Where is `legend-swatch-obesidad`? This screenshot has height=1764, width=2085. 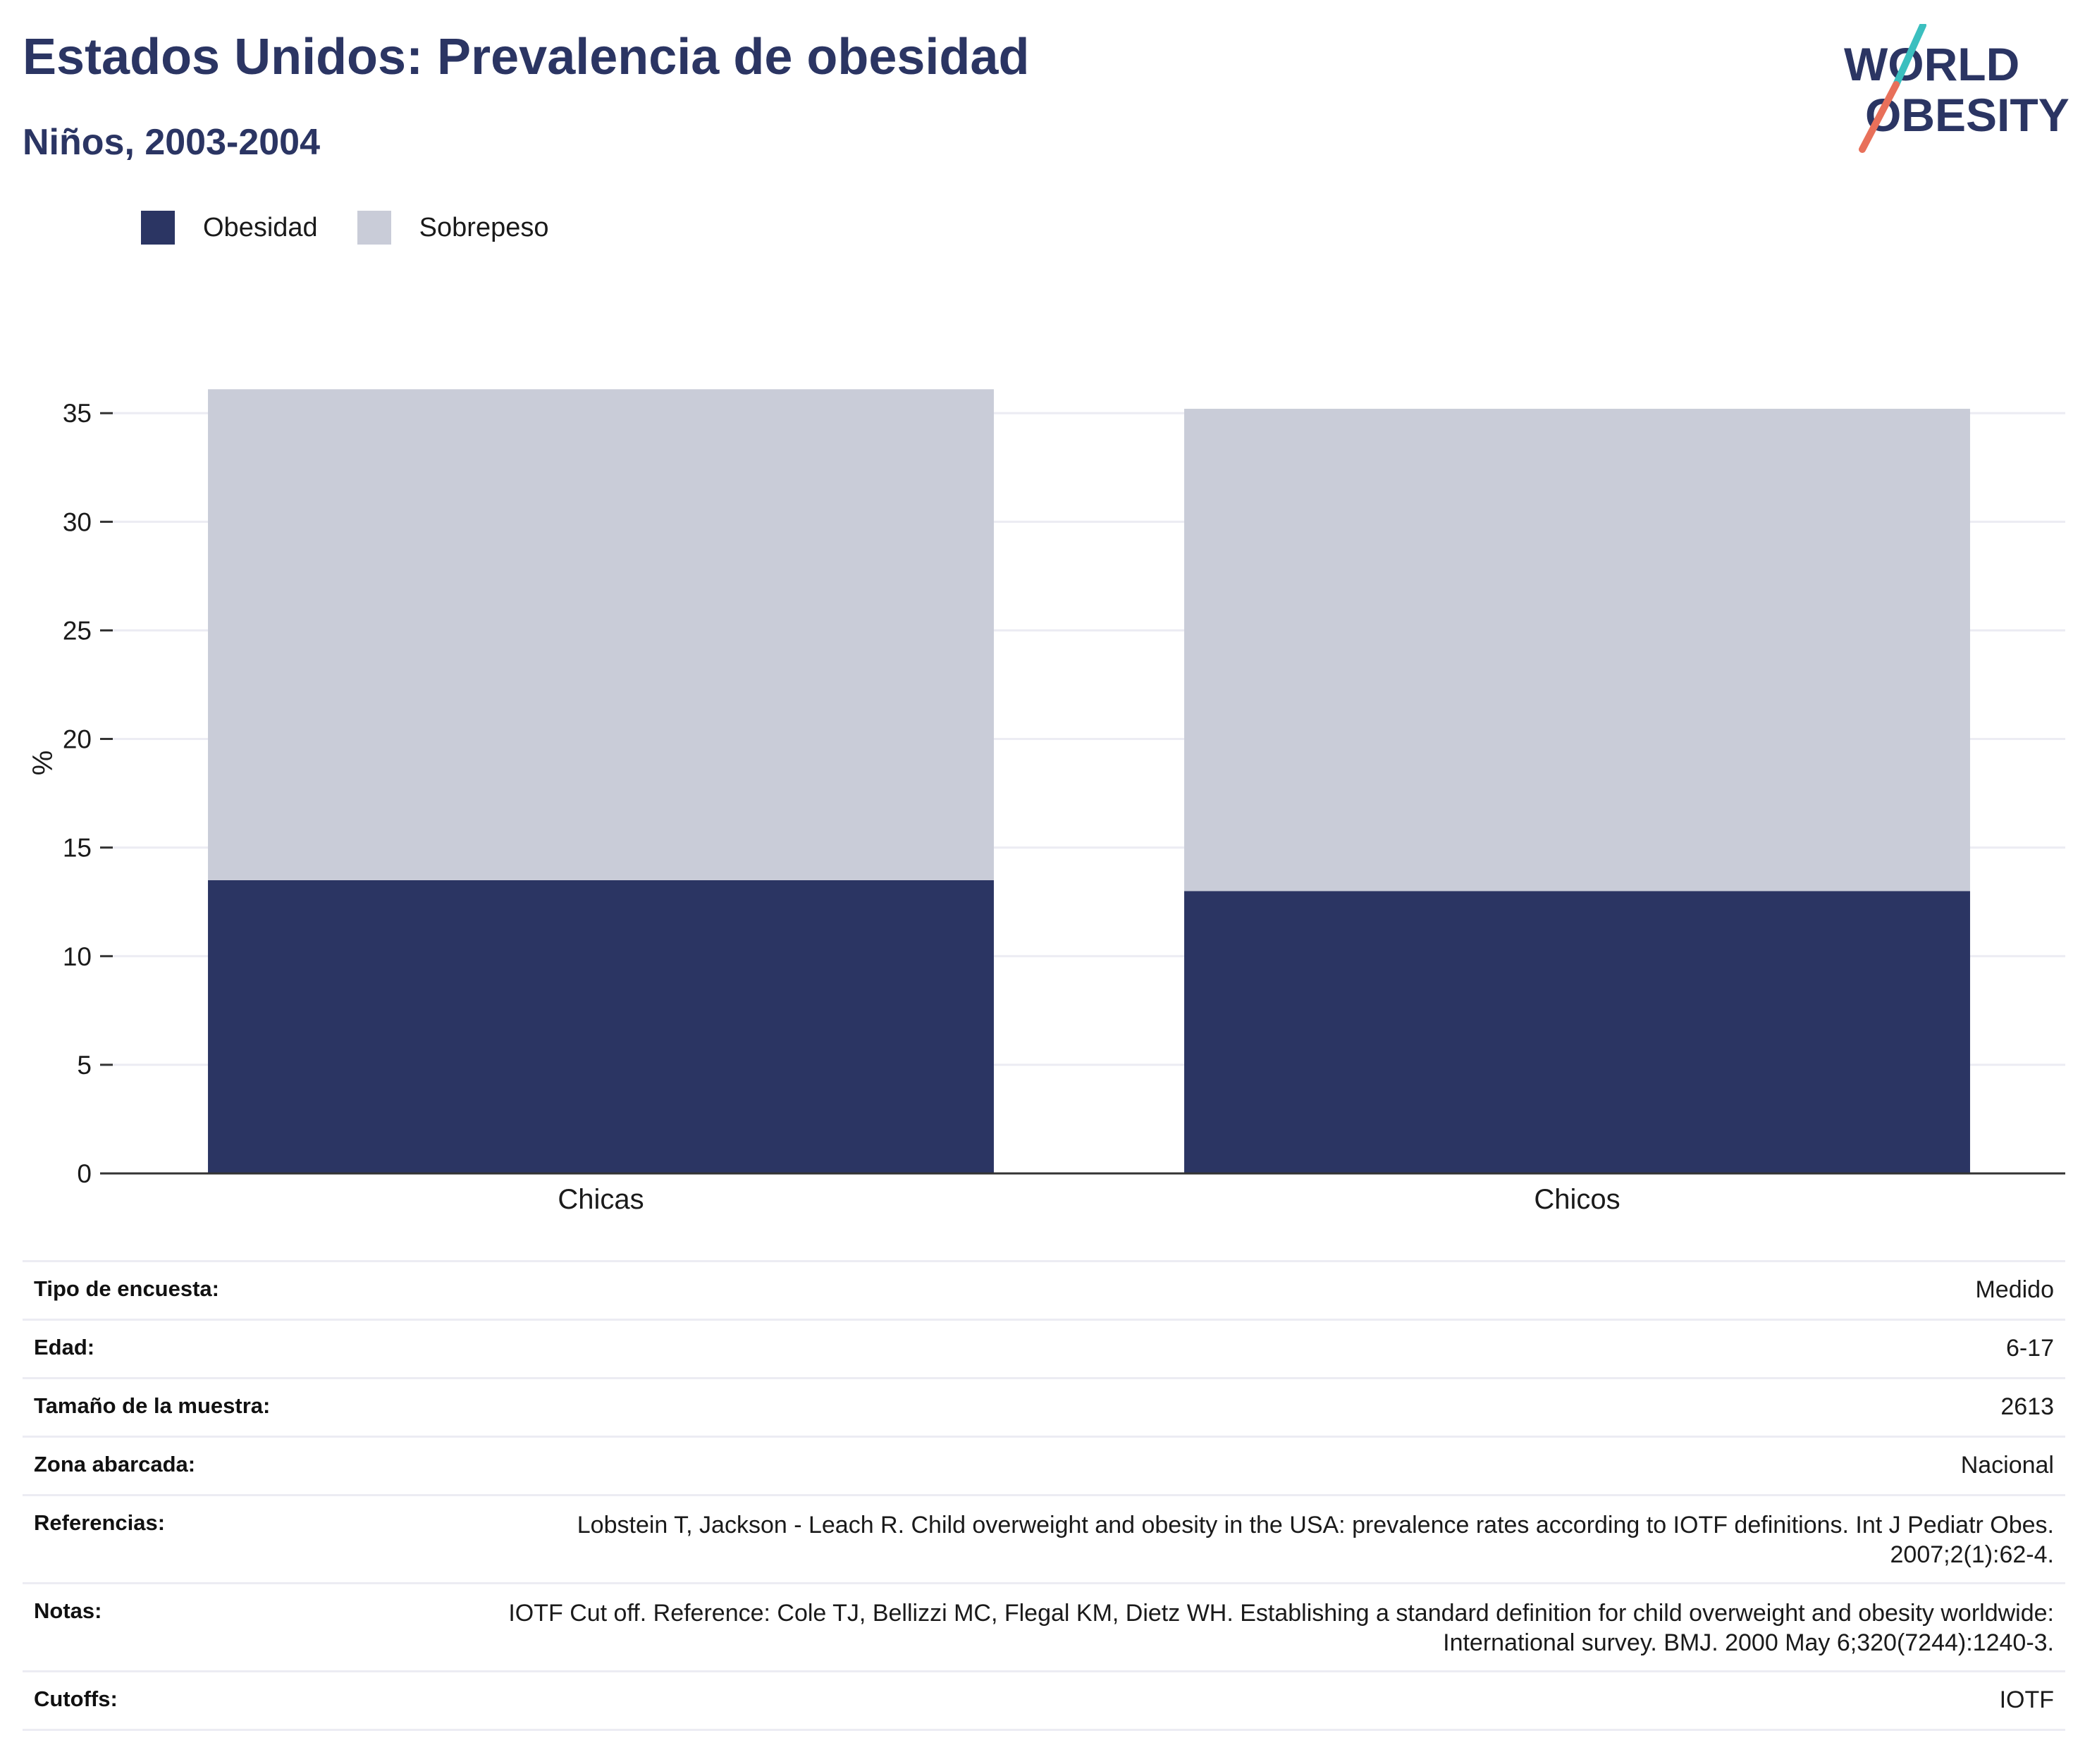
legend-swatch-obesidad is located at coordinates (158, 228).